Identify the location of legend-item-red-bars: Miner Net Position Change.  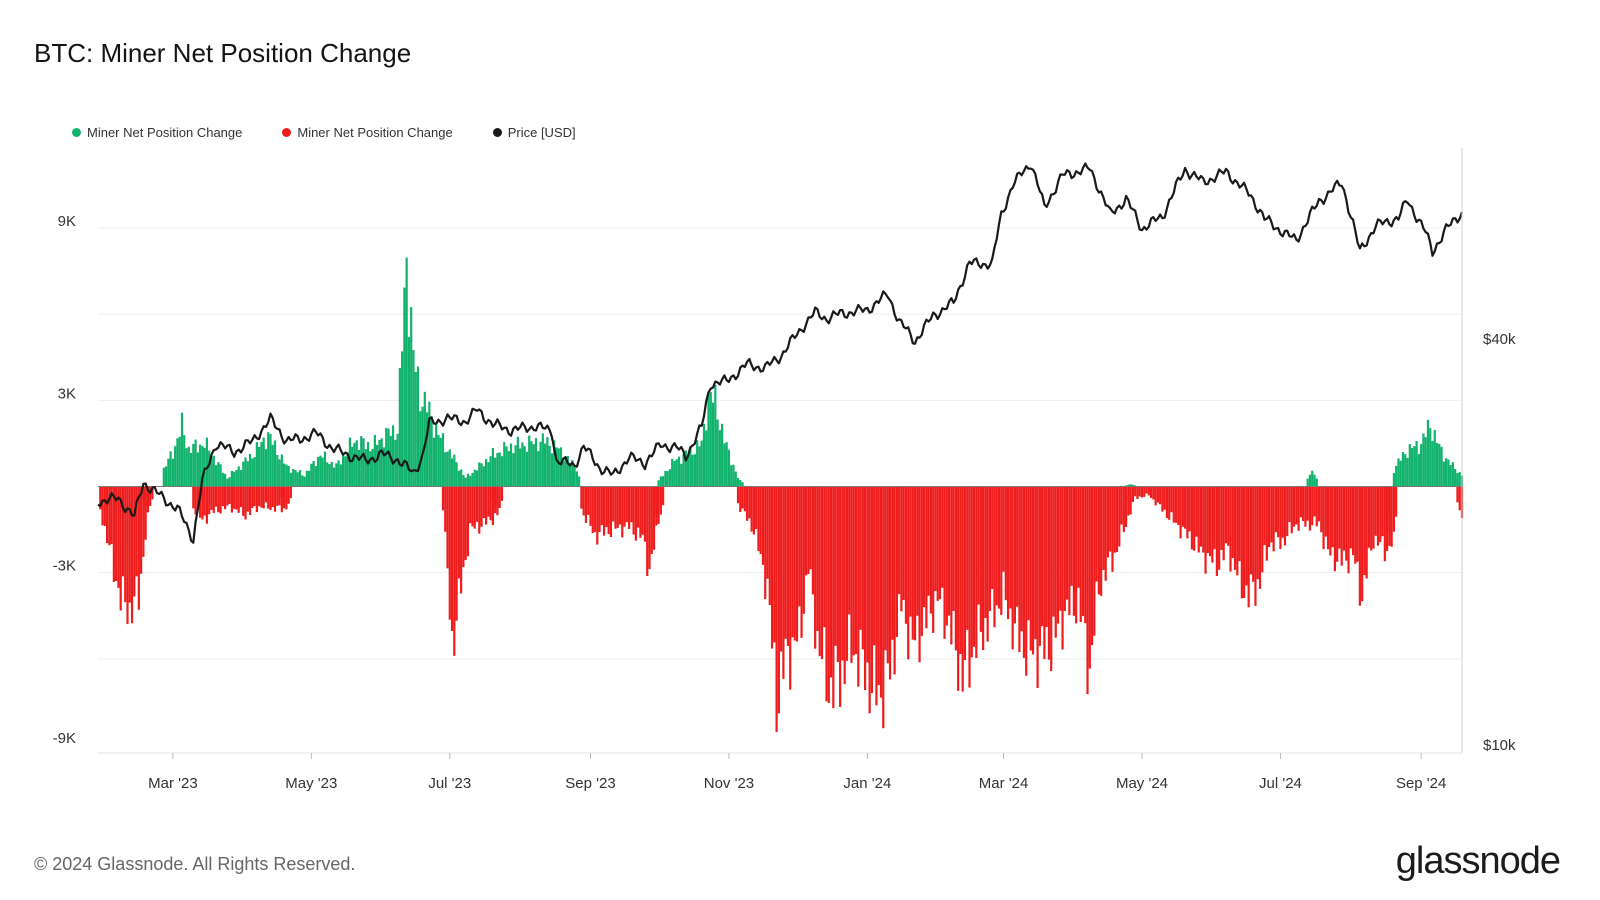
(367, 132).